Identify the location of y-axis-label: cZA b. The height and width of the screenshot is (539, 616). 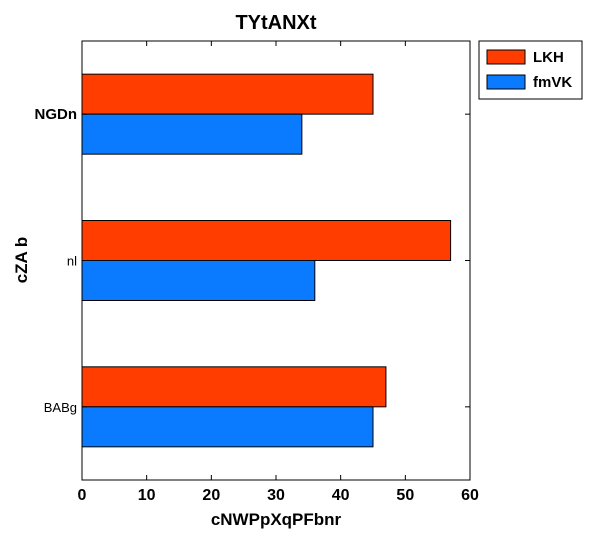
(21, 260).